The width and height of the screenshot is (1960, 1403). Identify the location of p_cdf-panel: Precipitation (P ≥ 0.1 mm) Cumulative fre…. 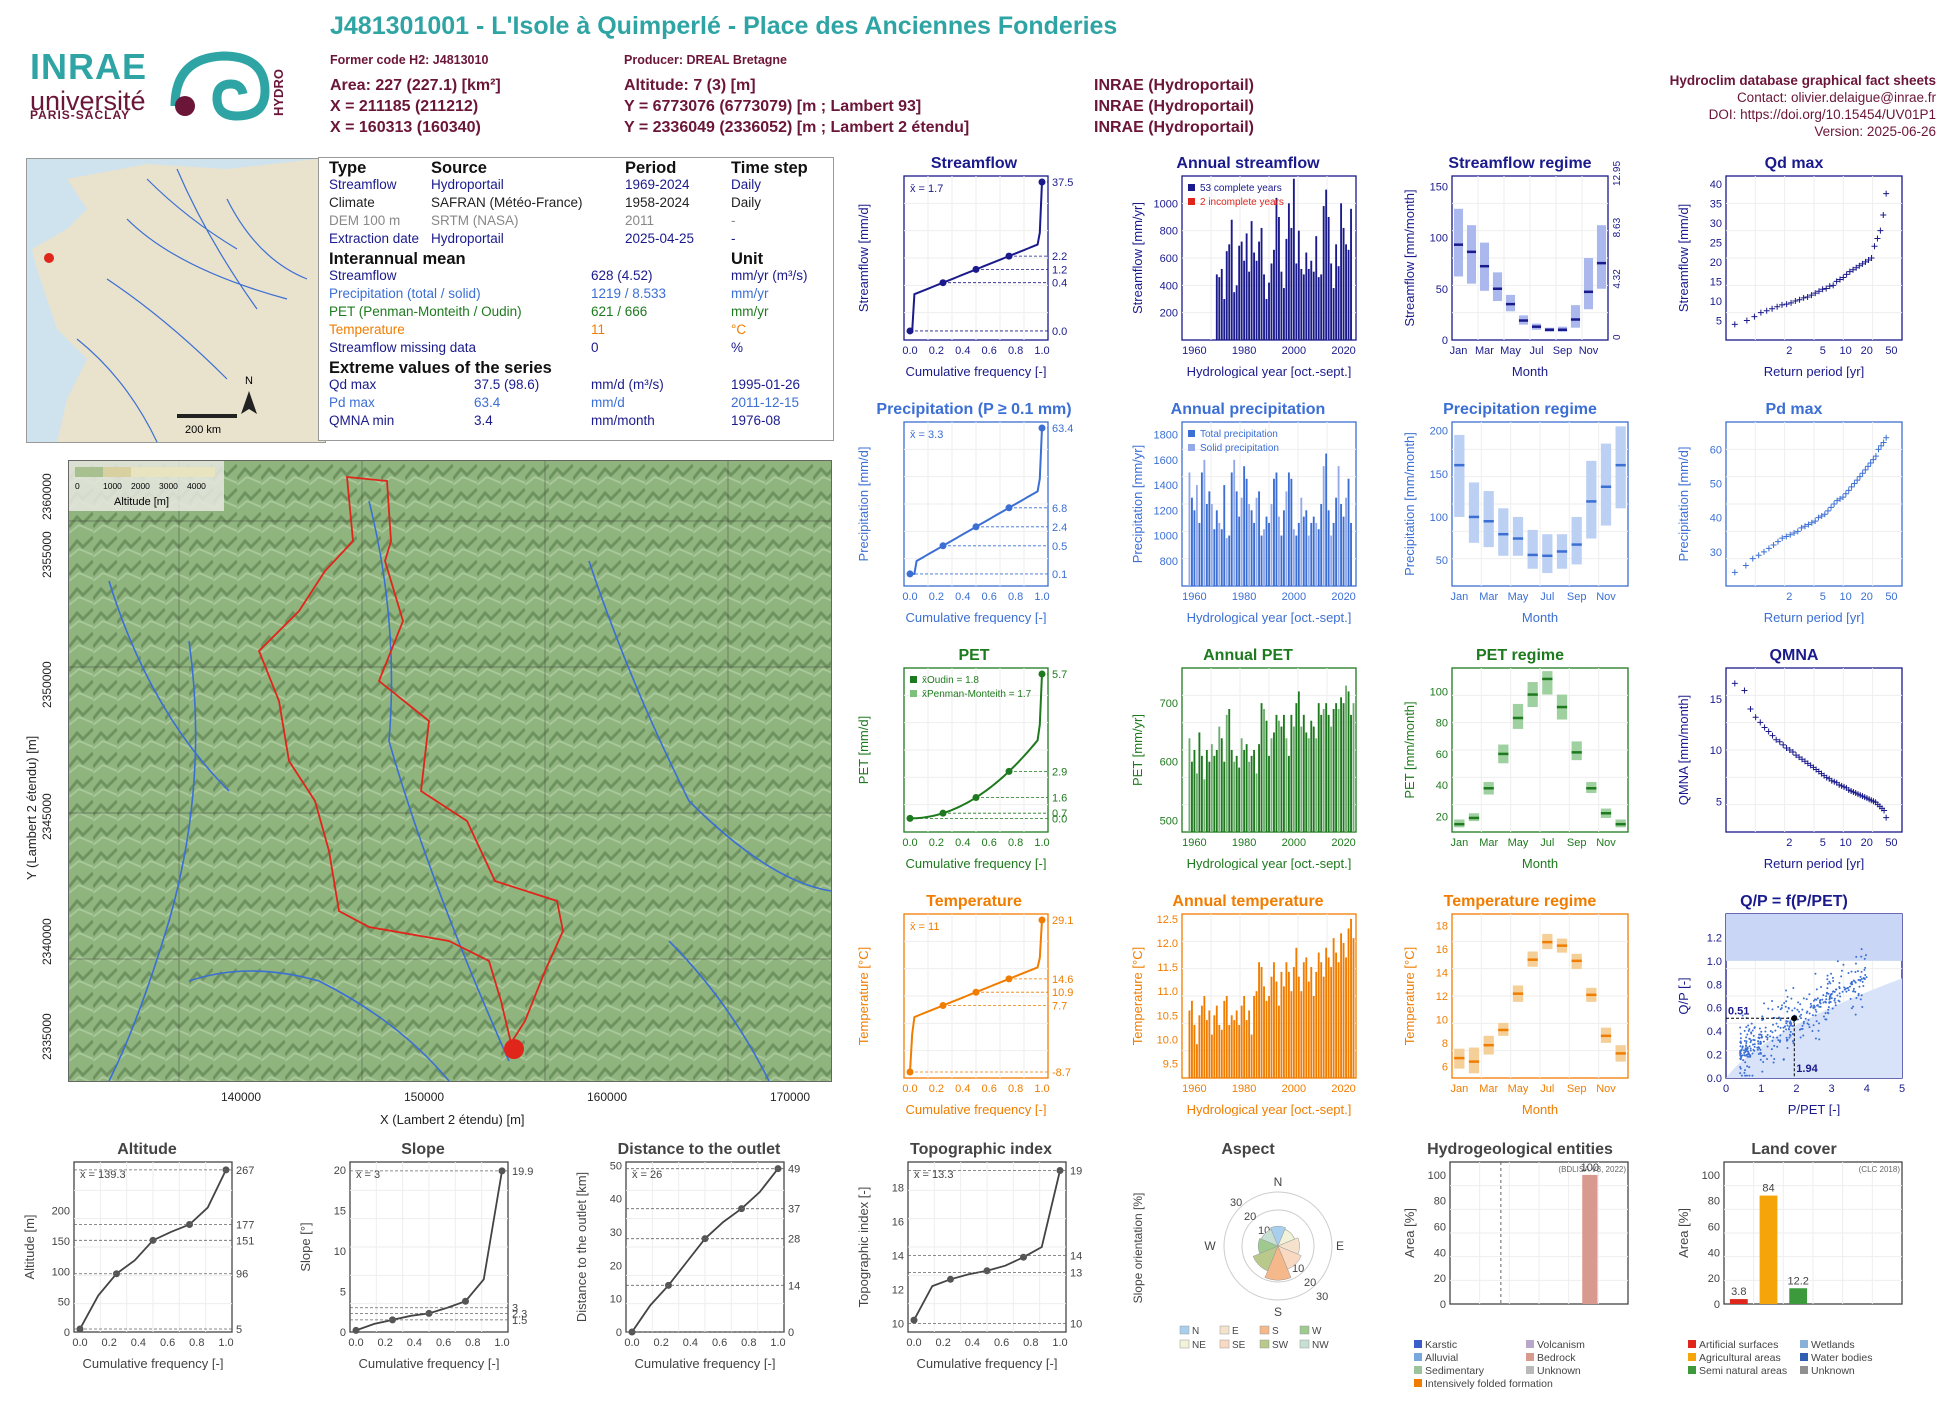
(974, 511).